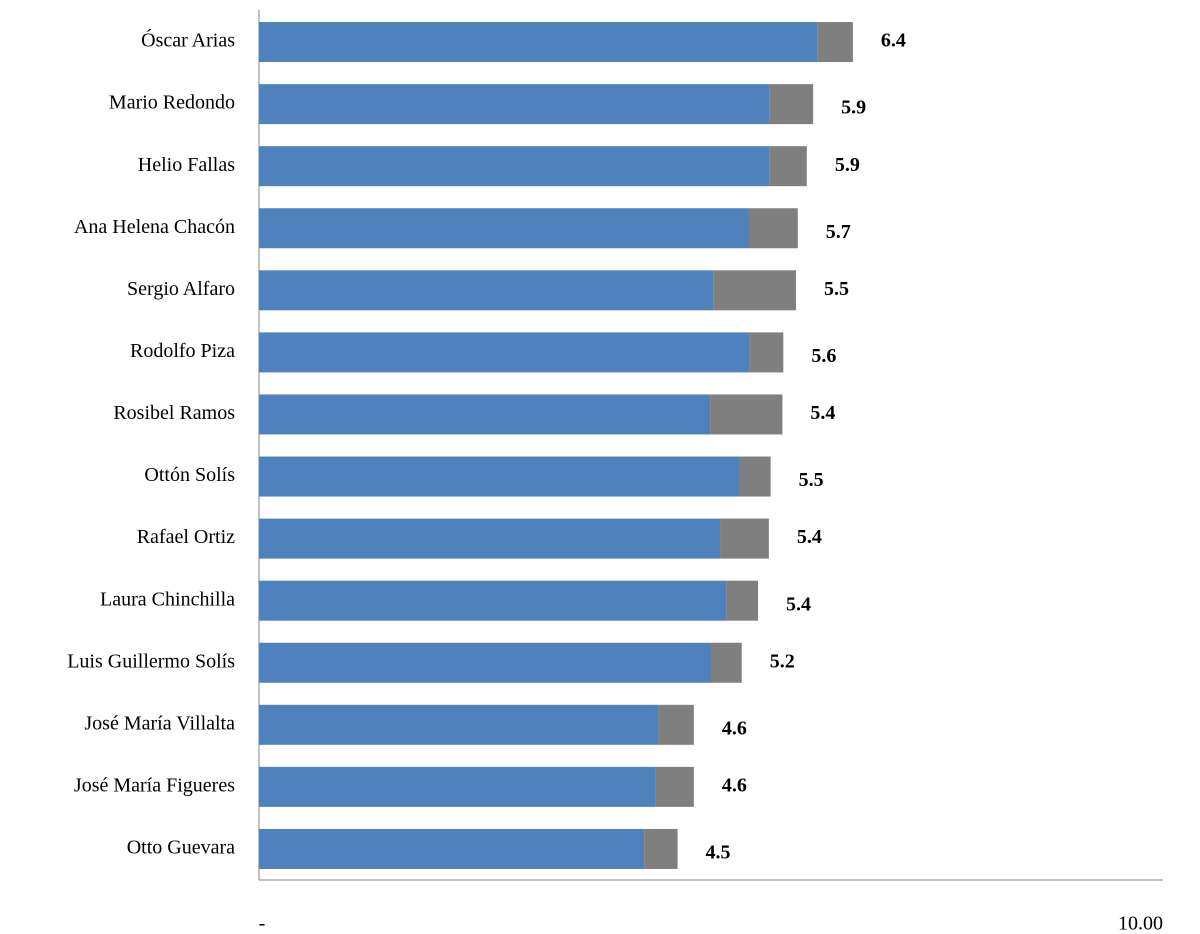 The image size is (1200, 934). Describe the element at coordinates (186, 165) in the screenshot. I see `y-tick-label: Helio Fallas` at that location.